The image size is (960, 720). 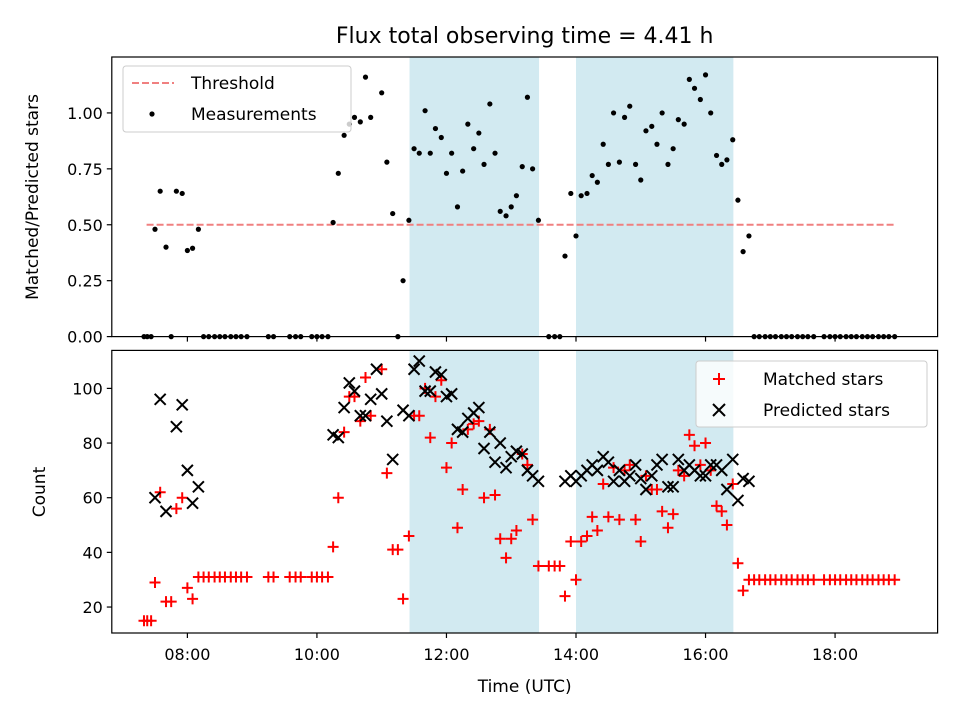 What do you see at coordinates (452, 436) in the screenshot?
I see `predicted-stars-series` at bounding box center [452, 436].